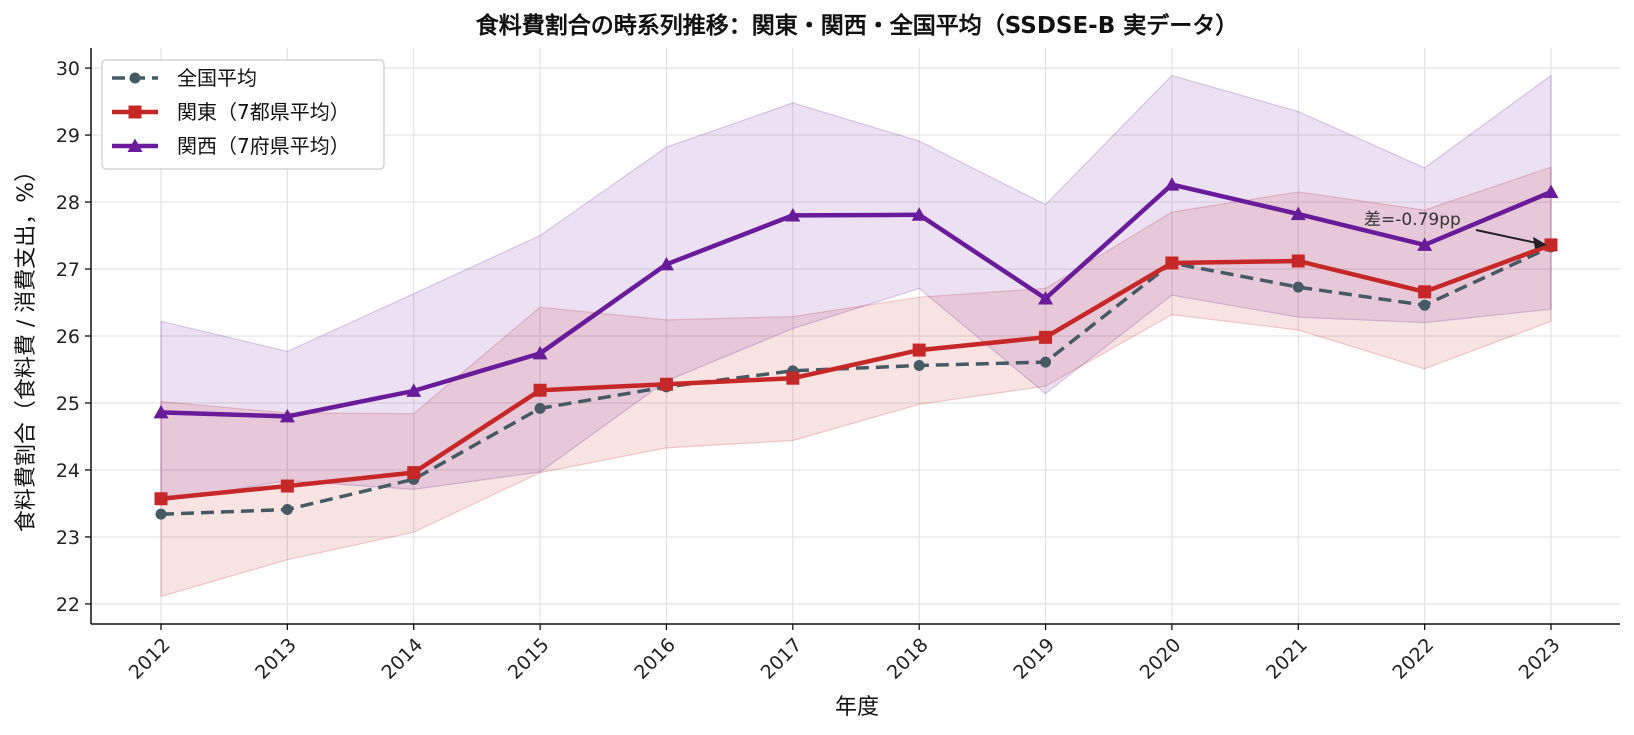 This screenshot has width=1634, height=735. I want to click on y-tick-label: 27, so click(68, 270).